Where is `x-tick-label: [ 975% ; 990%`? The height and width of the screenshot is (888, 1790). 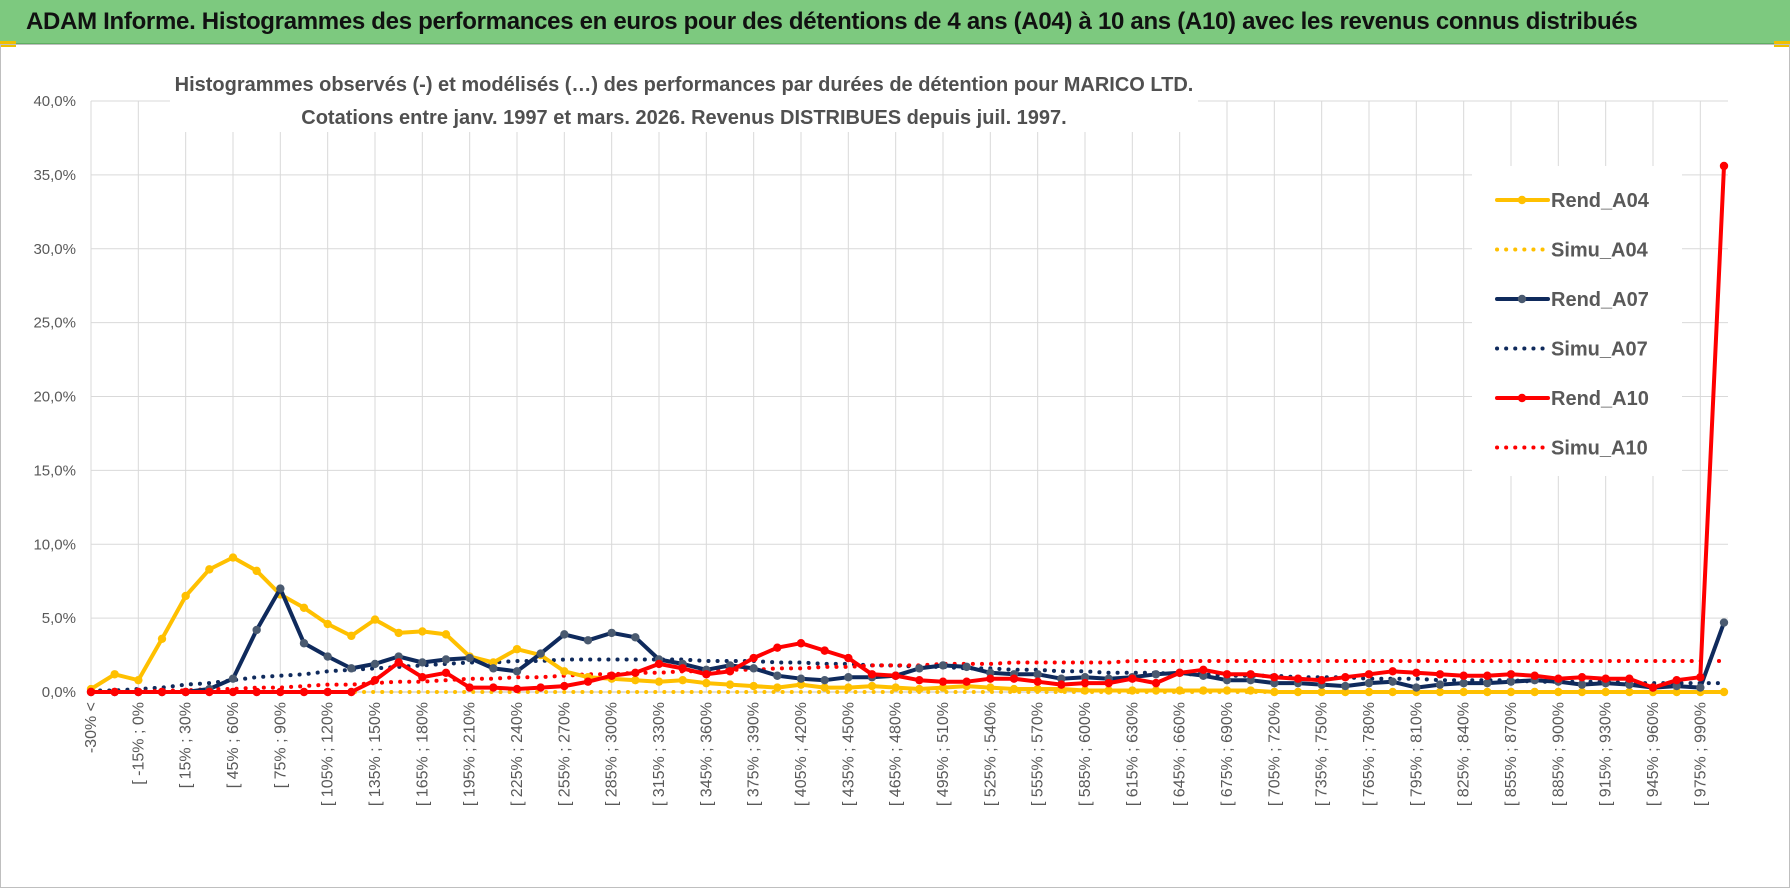
x-tick-label: [ 975% ; 990% is located at coordinates (1700, 754).